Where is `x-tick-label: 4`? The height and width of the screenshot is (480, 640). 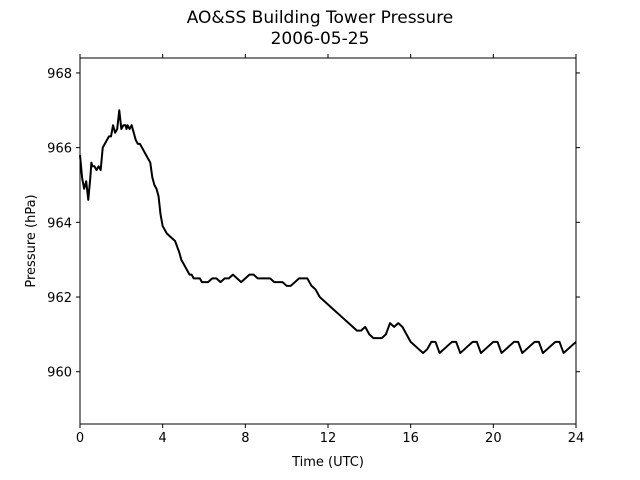
x-tick-label: 4 is located at coordinates (163, 438).